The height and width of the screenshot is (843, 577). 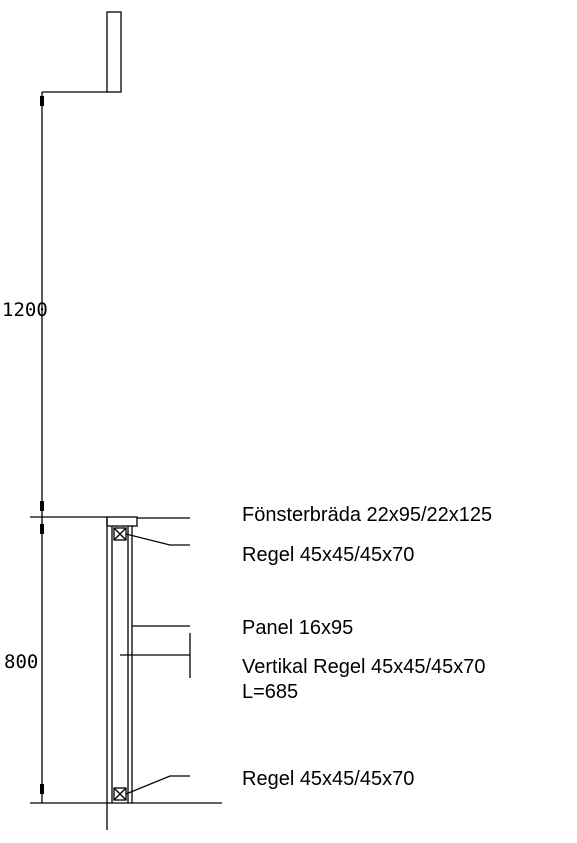 I want to click on dimension-line-upper, so click(x=42, y=304).